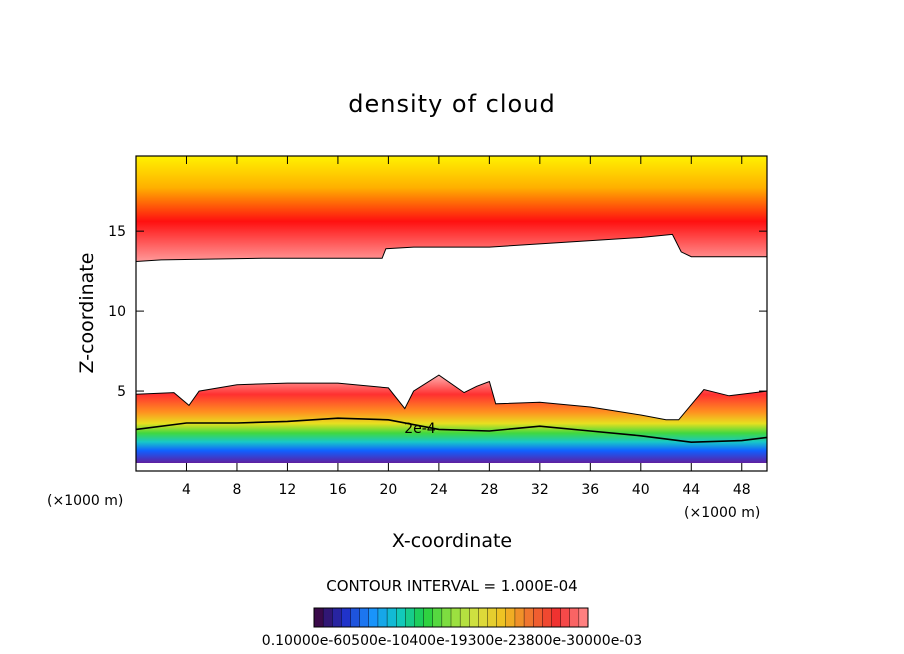 The width and height of the screenshot is (904, 654). I want to click on contour-interval-text: CONTOUR INTERVAL = 1.000E-04, so click(451, 586).